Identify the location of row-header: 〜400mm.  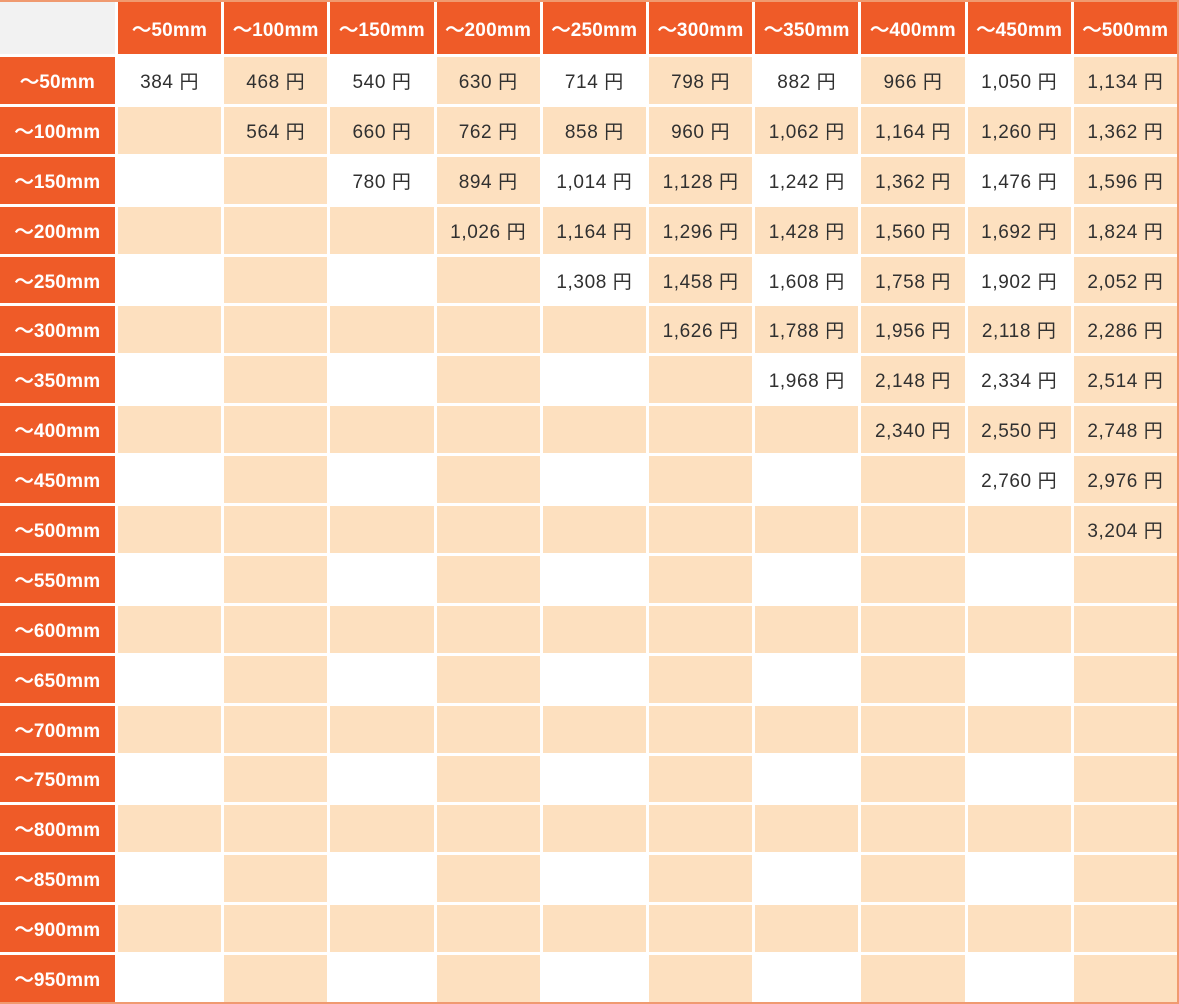
(57, 430).